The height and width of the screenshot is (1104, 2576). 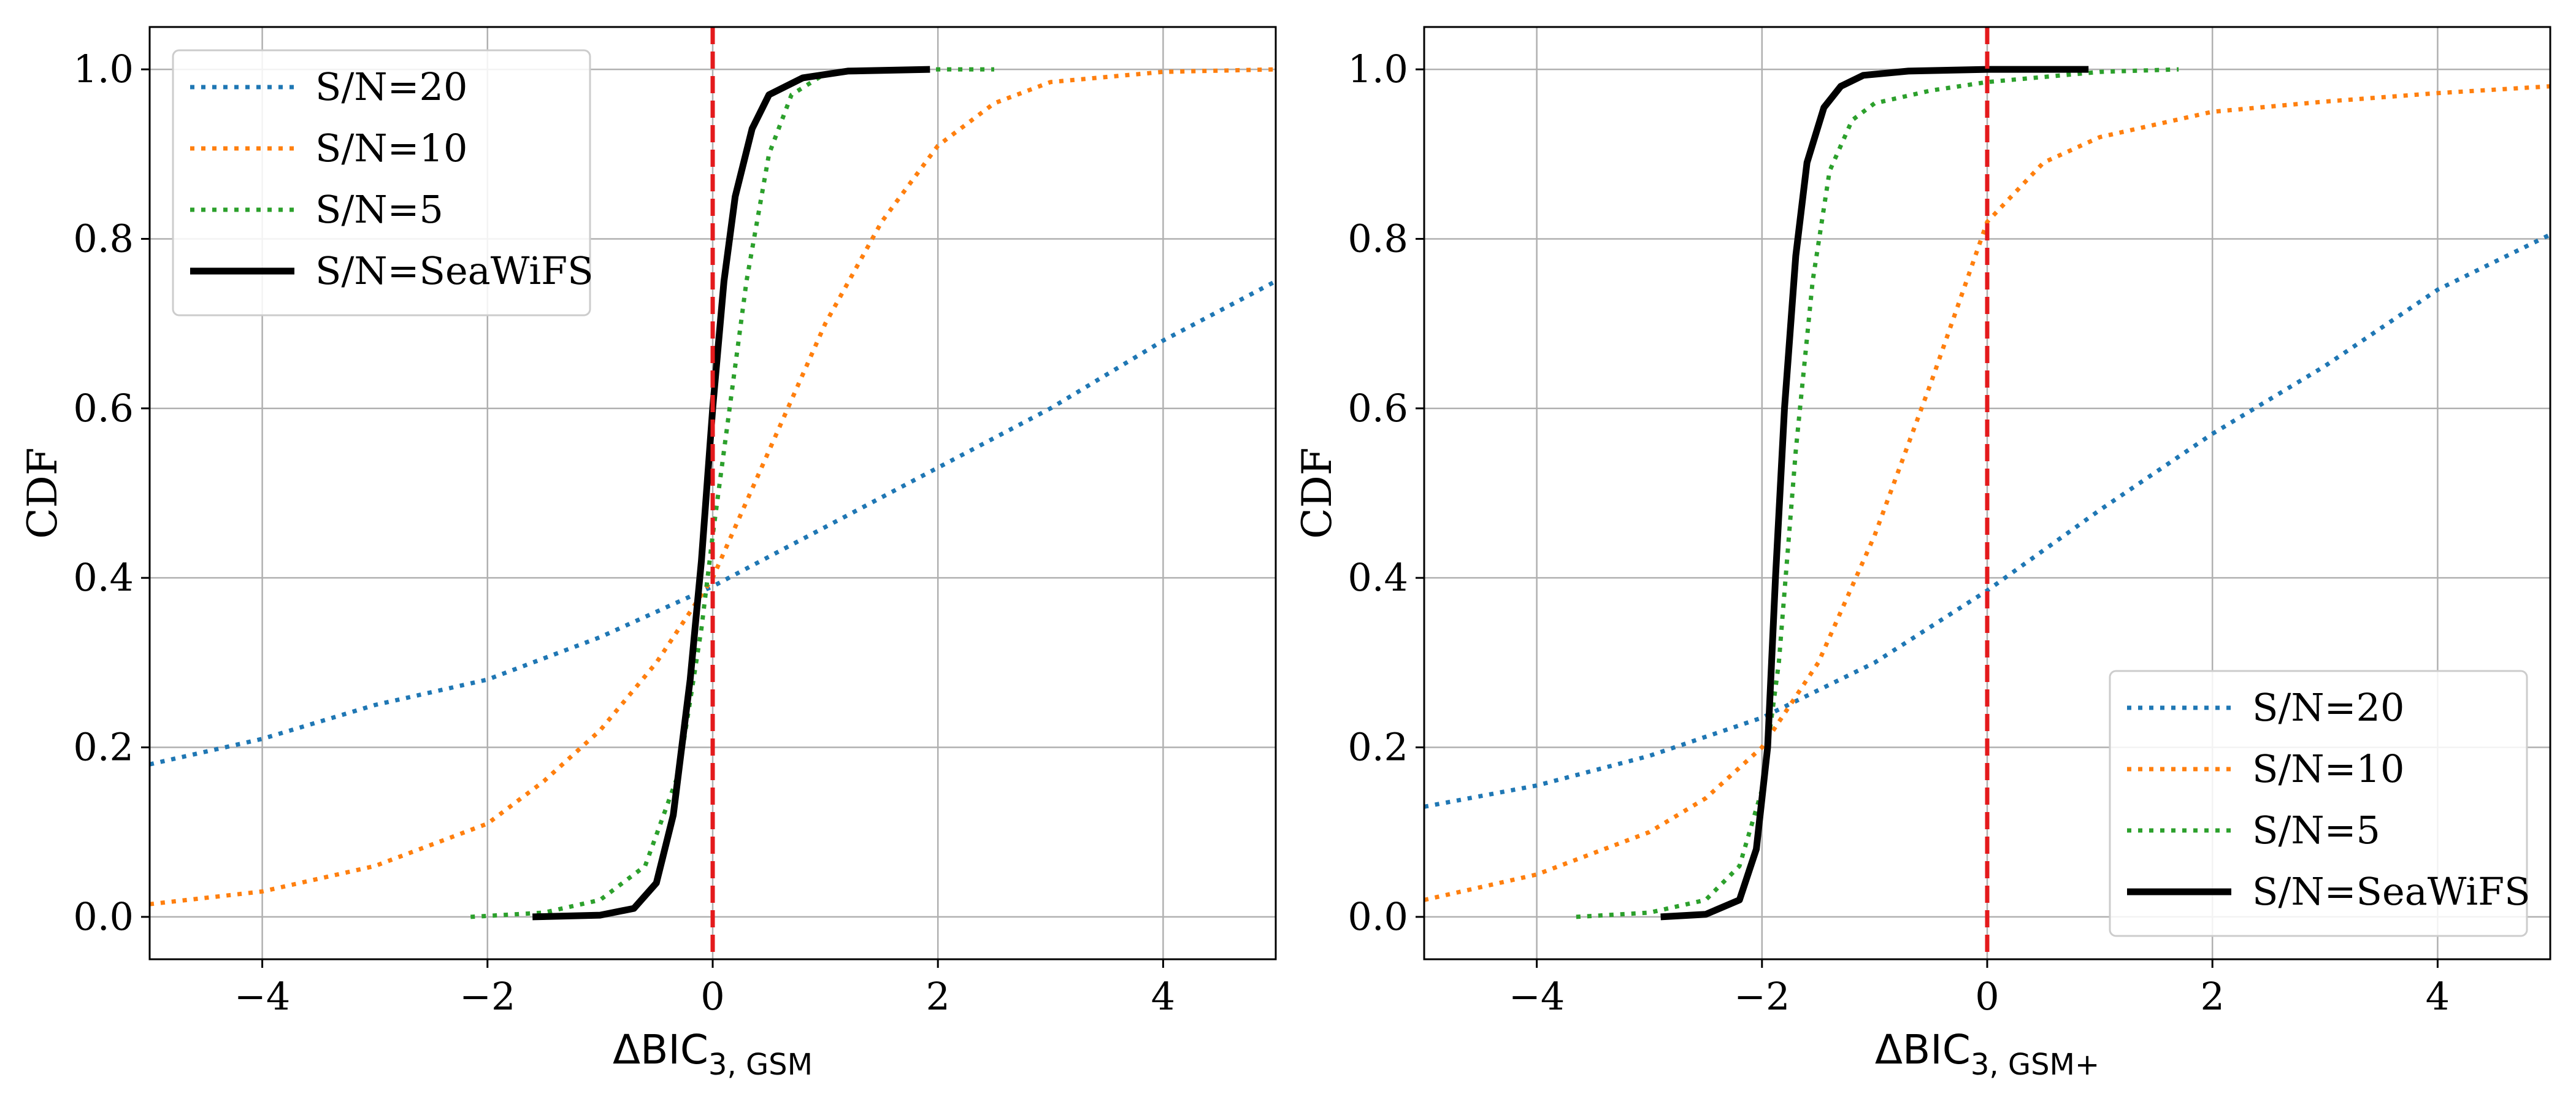 I want to click on x-axis-label: ΔBIC3, GSM, so click(x=713, y=1054).